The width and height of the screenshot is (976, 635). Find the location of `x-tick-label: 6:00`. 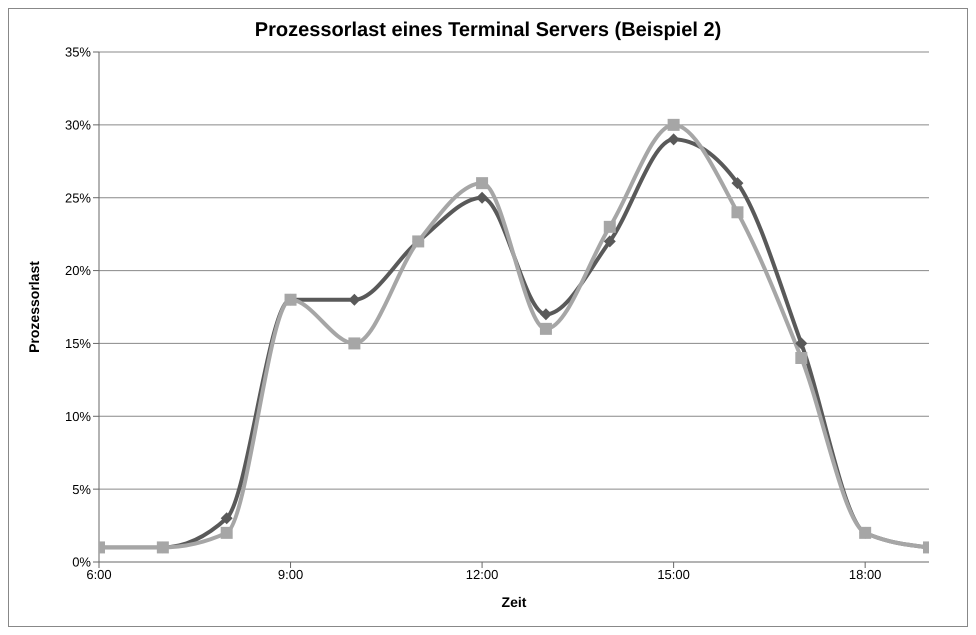

x-tick-label: 6:00 is located at coordinates (99, 574).